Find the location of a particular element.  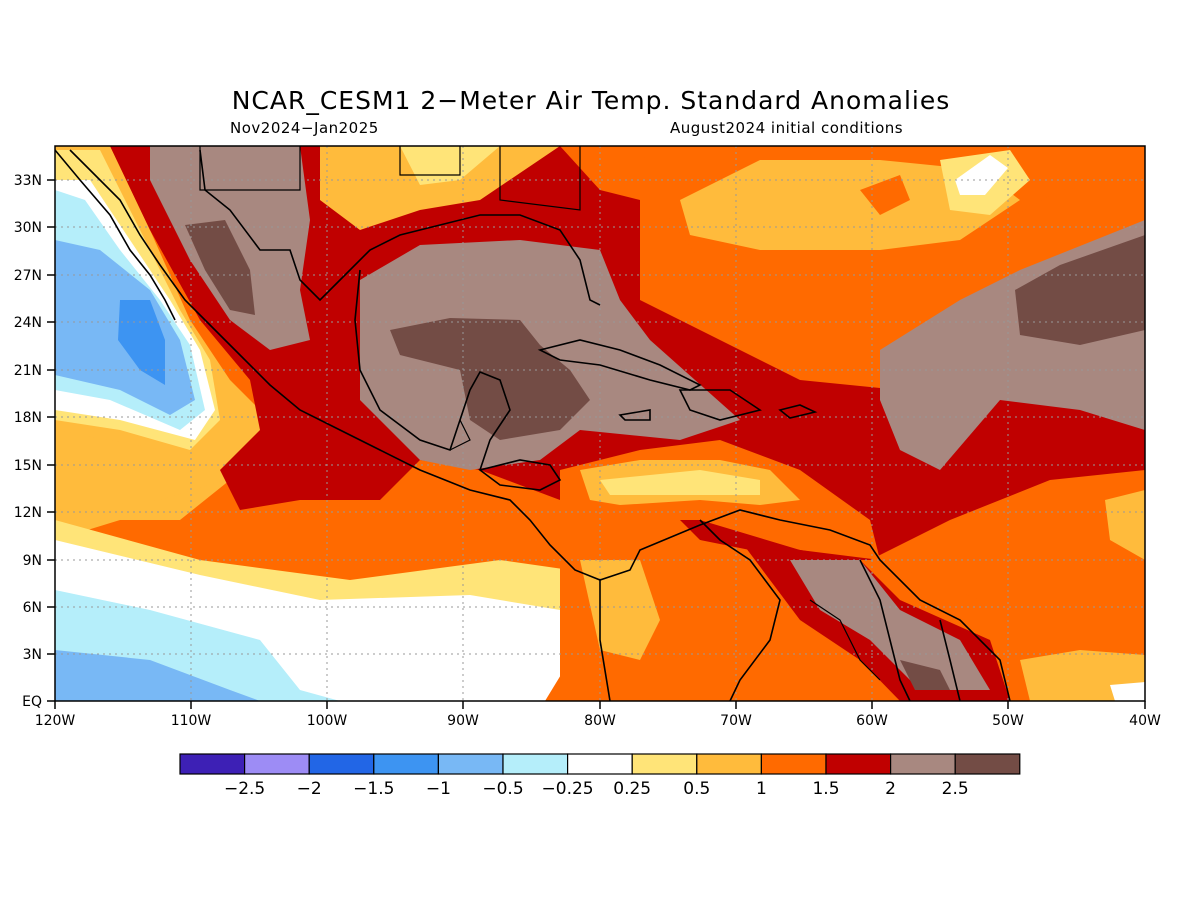

colorbar-label: −1 is located at coordinates (438, 789).